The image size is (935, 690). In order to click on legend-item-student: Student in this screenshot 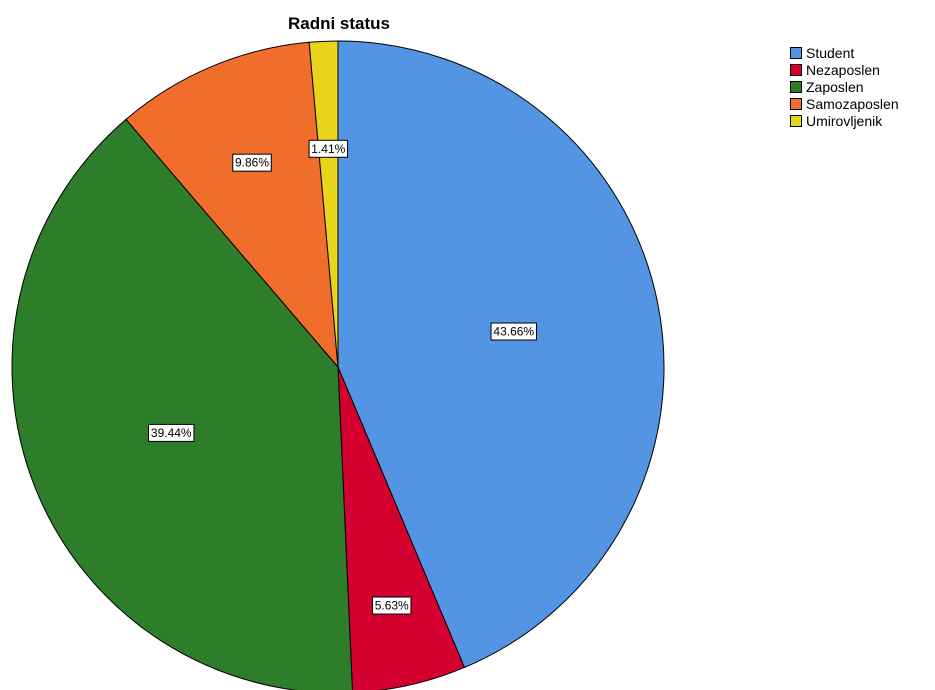, I will do `click(844, 52)`.